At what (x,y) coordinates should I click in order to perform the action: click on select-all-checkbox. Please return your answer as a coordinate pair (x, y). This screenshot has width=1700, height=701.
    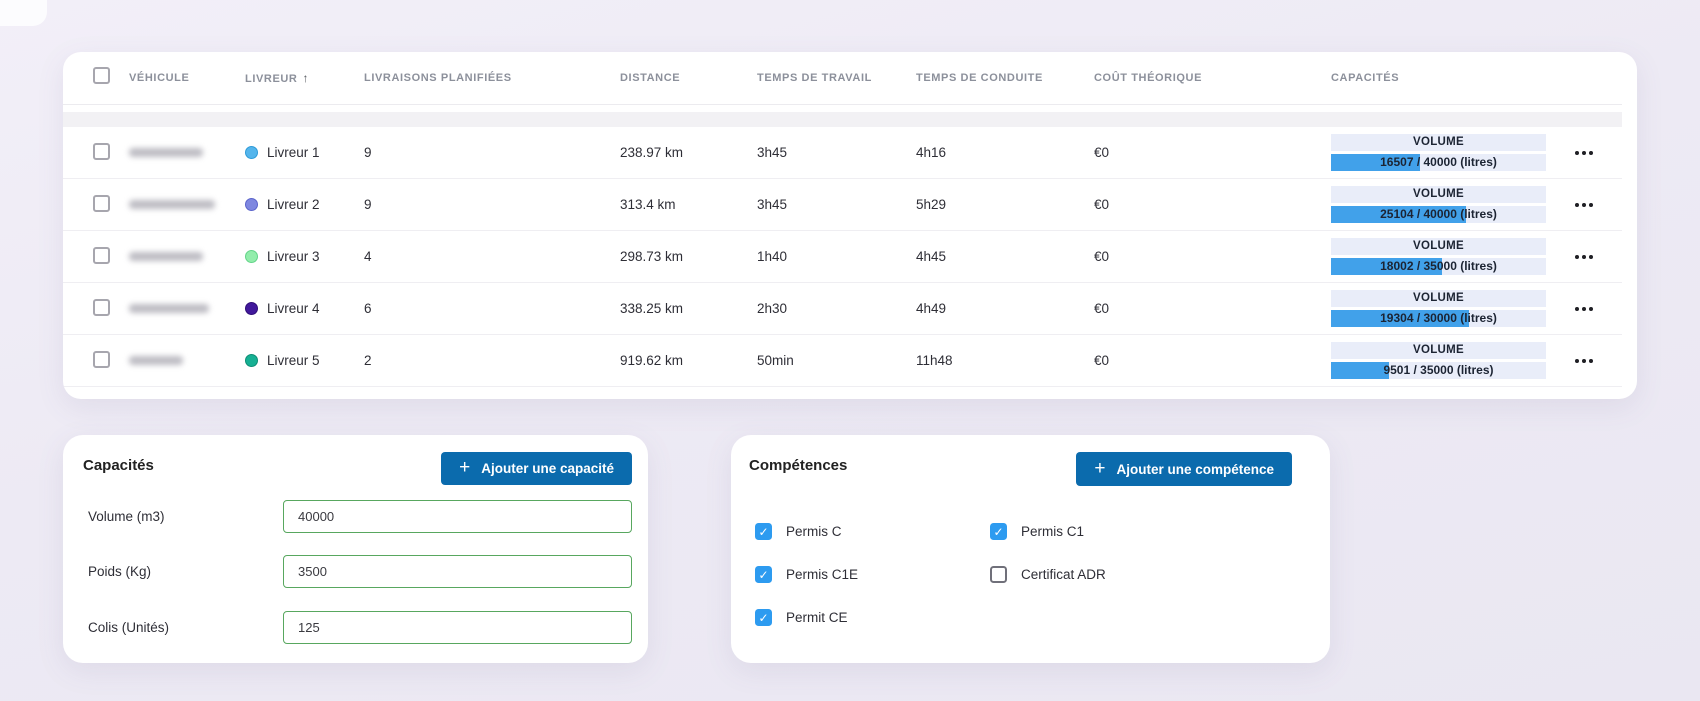
    Looking at the image, I should click on (101, 75).